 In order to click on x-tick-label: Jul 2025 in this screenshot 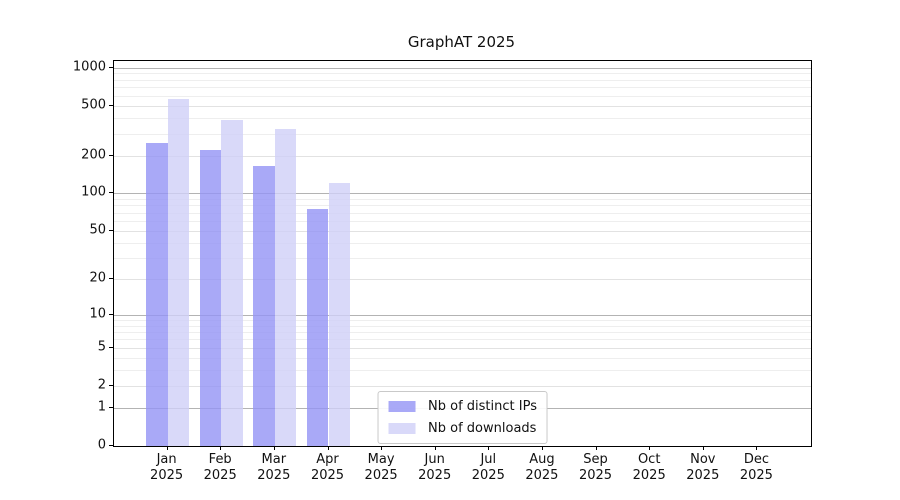, I will do `click(488, 467)`.